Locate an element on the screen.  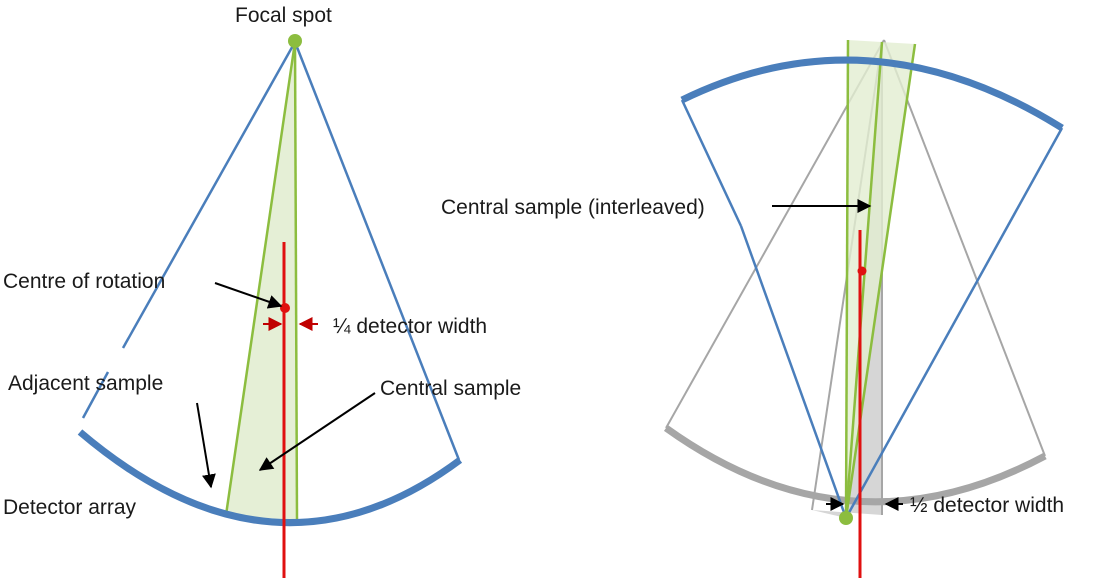
half-detector-width-label: ½ detector width is located at coordinates (987, 505).